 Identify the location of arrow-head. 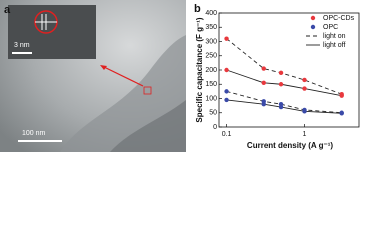
(103, 67).